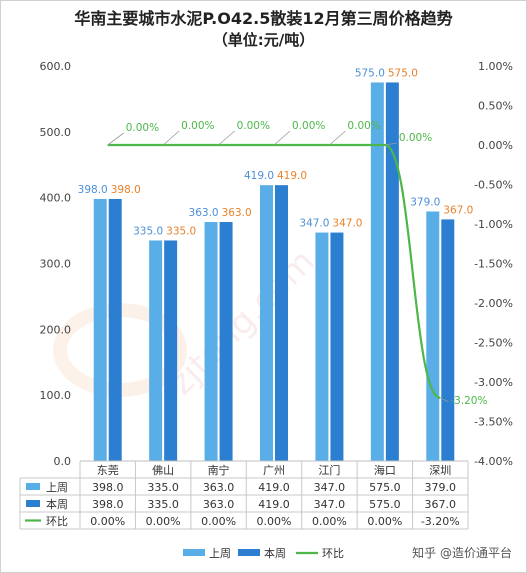 This screenshot has height=573, width=527. I want to click on this-week-data-label: 398.0, so click(126, 190).